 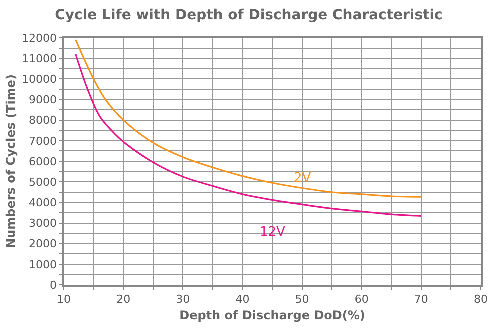 I want to click on x-tick-label: 10, so click(x=64, y=299).